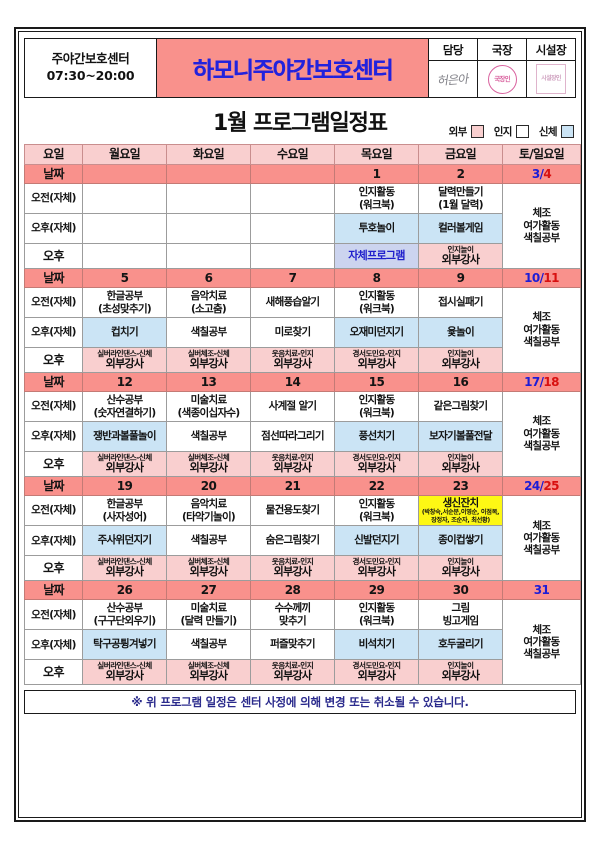 Image resolution: width=600 pixels, height=849 pixels. What do you see at coordinates (124, 486) in the screenshot?
I see `date-cell: 19` at bounding box center [124, 486].